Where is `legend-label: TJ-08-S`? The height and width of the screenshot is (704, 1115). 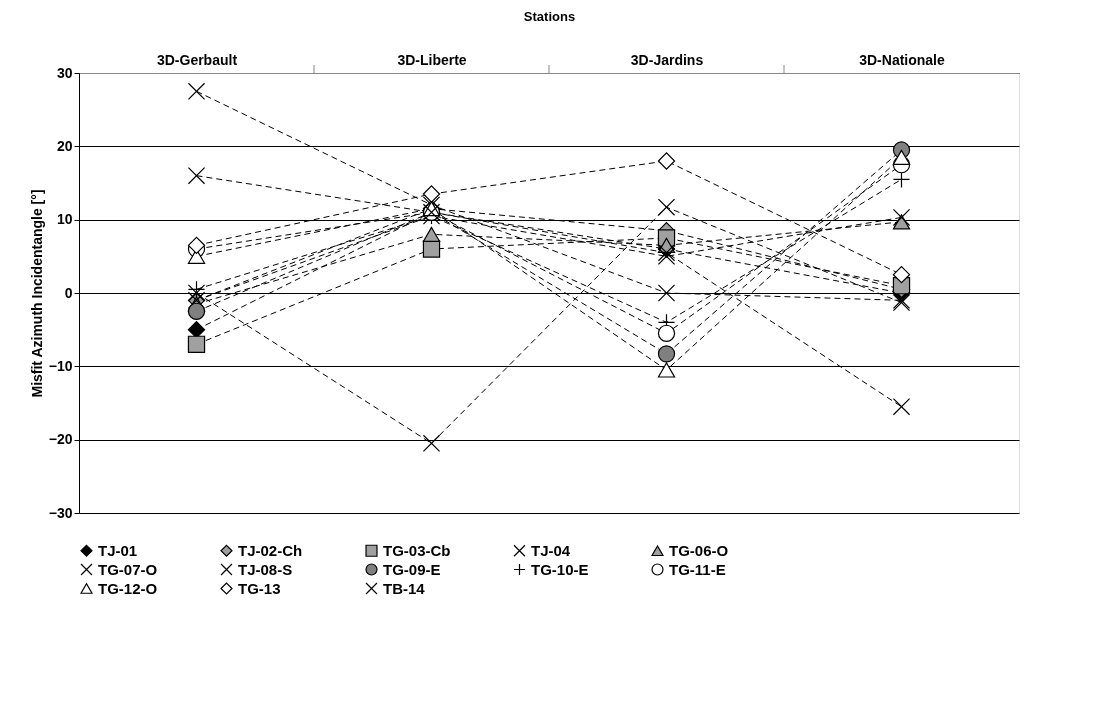
legend-label: TJ-08-S is located at coordinates (265, 569).